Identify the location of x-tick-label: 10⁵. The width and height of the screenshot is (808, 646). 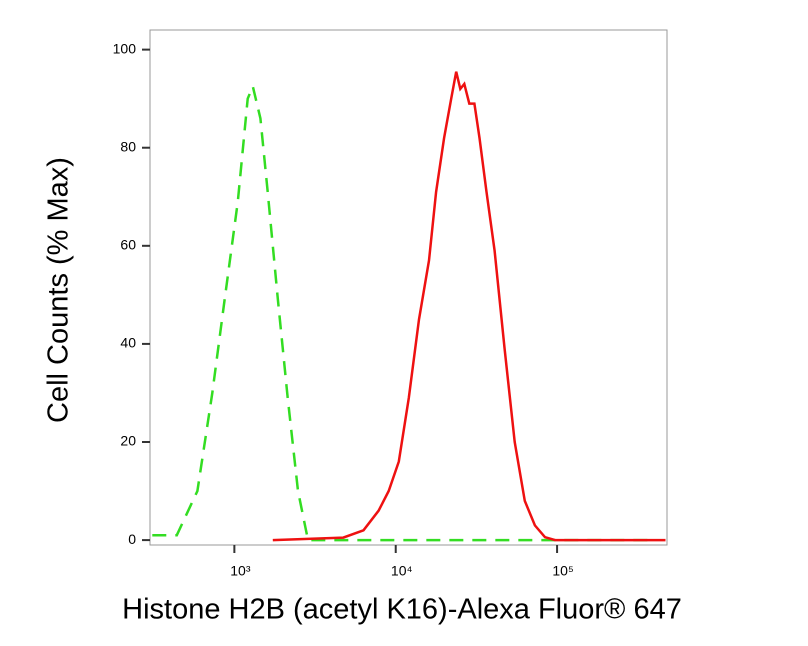
(562, 571).